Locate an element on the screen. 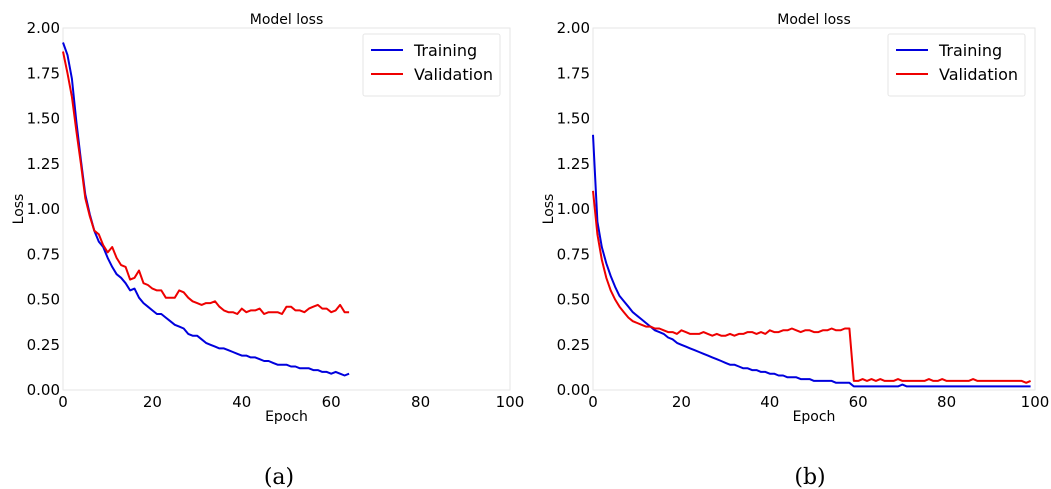  figure-caption: (a) is located at coordinates (279, 477).